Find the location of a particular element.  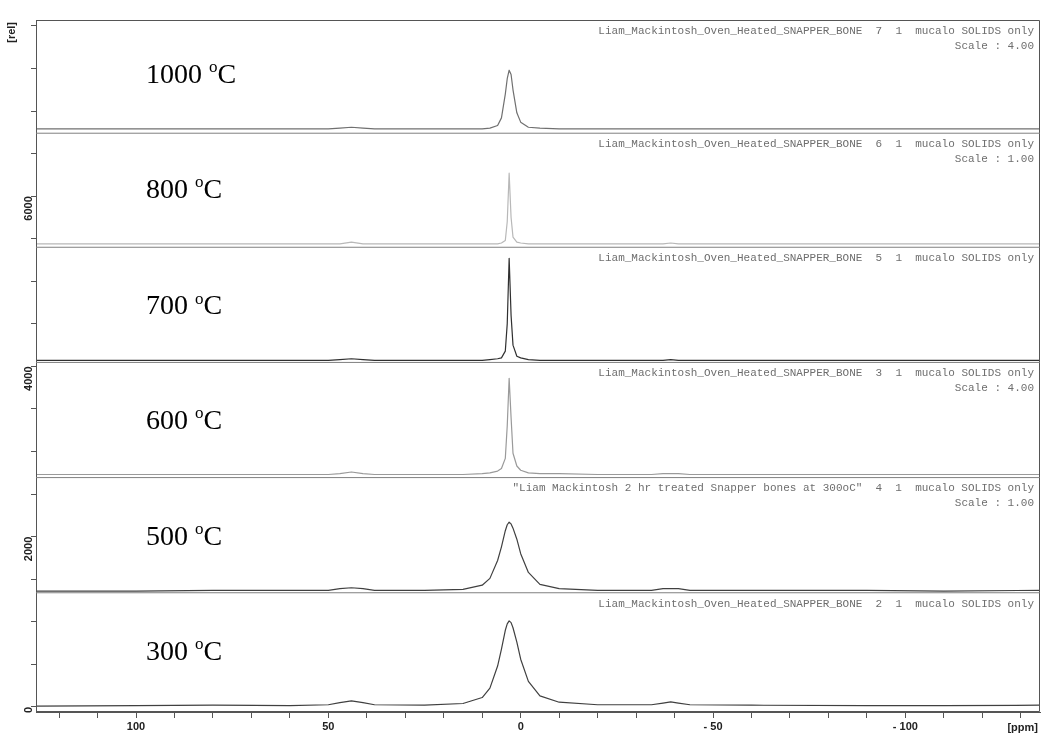

y-axis-title: [rel] is located at coordinates (11, 32).